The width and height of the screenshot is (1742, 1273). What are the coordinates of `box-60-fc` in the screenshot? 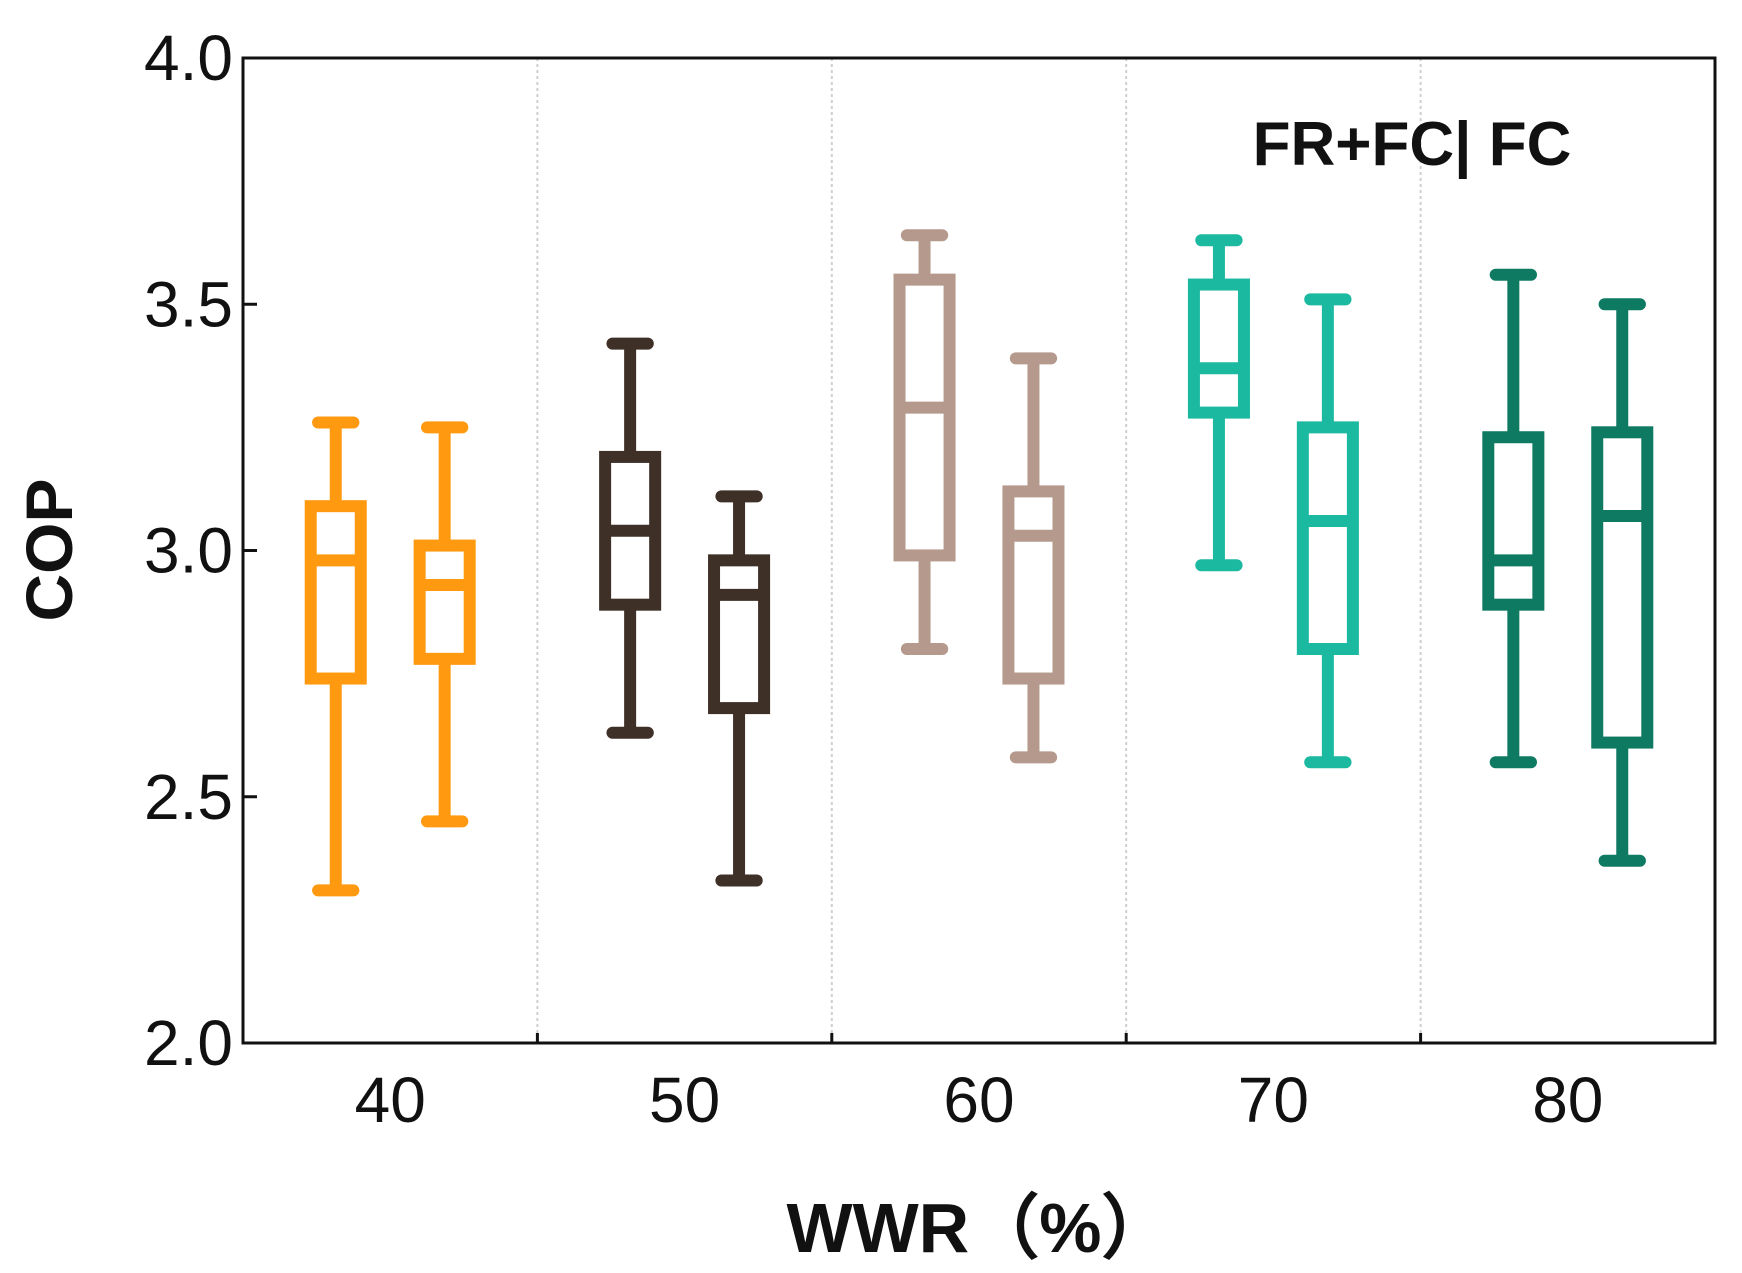 It's located at (1033, 558).